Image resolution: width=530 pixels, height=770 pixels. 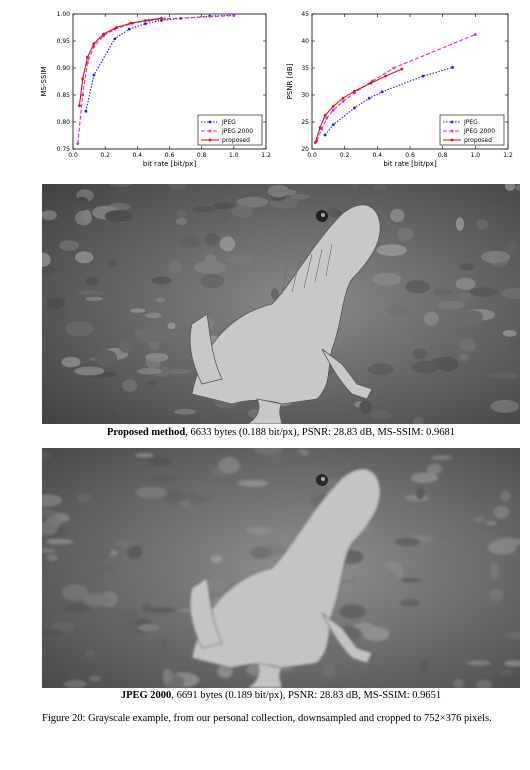 What do you see at coordinates (228, 122) in the screenshot?
I see `legend-entry: JPEG` at bounding box center [228, 122].